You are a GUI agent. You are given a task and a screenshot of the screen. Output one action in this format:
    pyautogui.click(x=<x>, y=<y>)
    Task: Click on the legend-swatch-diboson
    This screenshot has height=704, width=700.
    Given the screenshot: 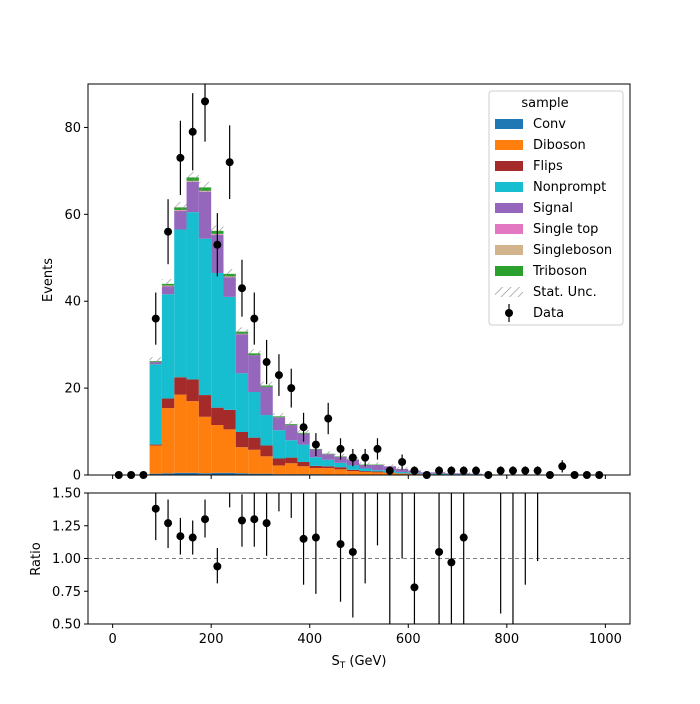 What is the action you would take?
    pyautogui.click(x=509, y=145)
    